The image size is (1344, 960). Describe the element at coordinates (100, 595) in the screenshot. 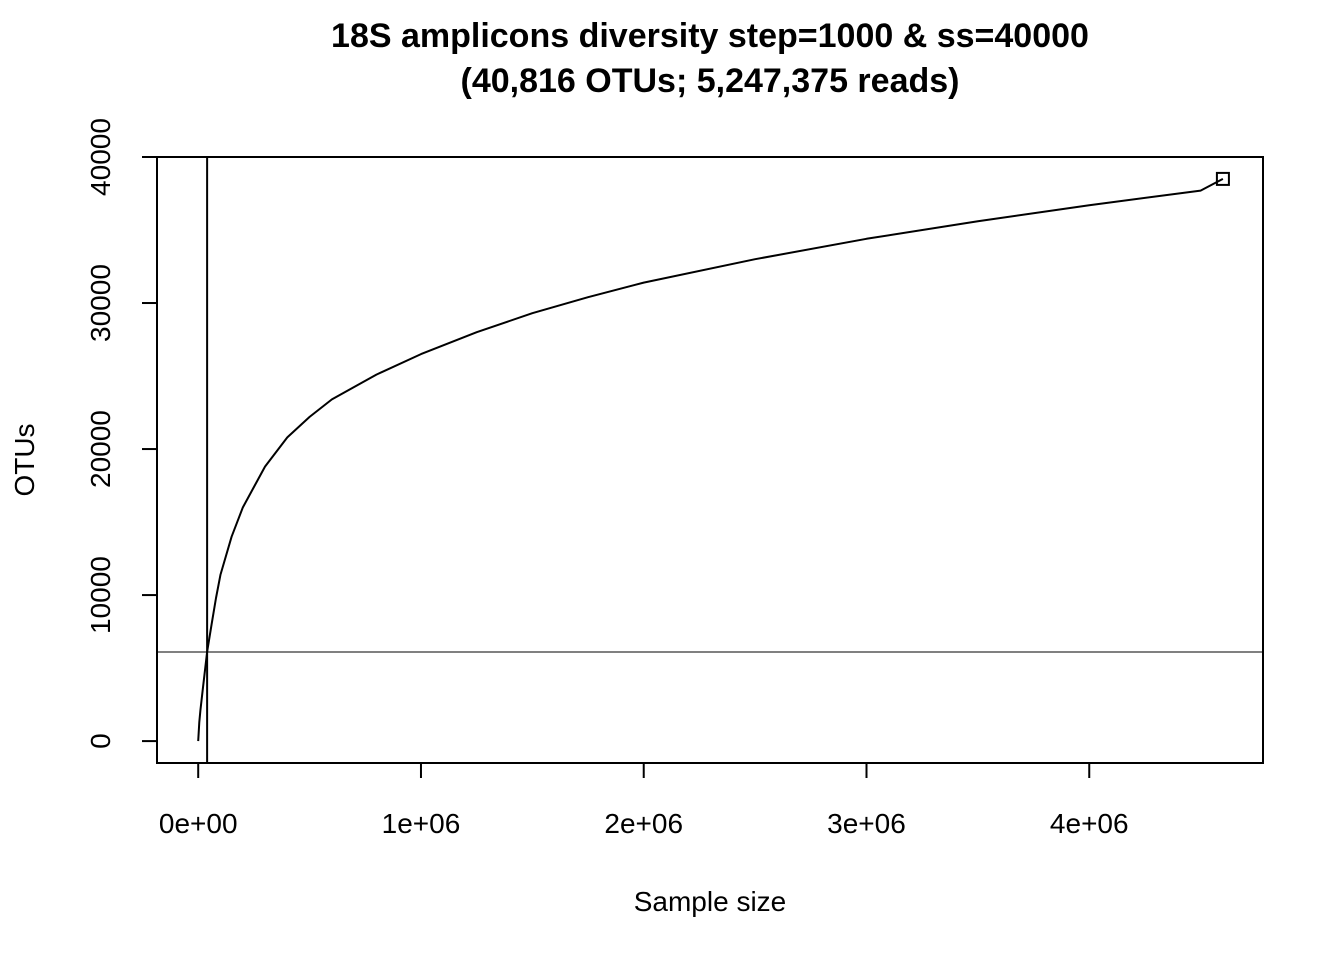

I see `y-tick-label: 10000` at that location.